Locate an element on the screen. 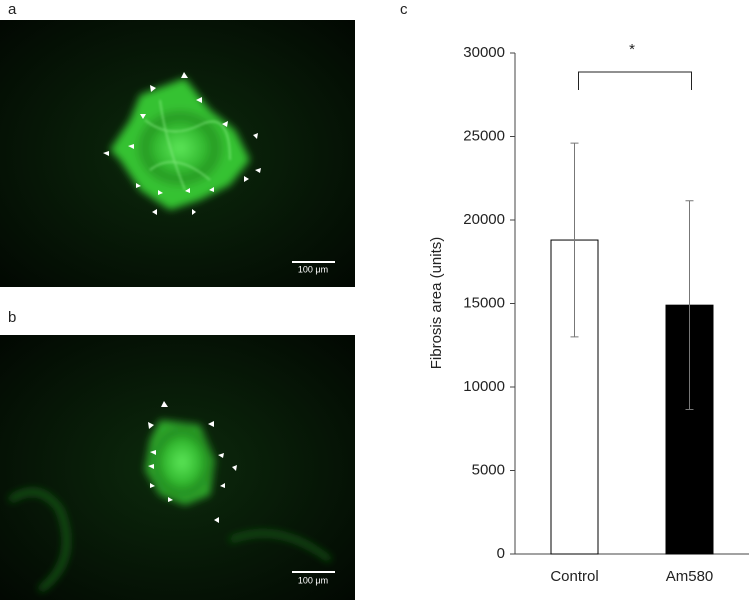  y-tick-label: 20000 is located at coordinates (484, 219).